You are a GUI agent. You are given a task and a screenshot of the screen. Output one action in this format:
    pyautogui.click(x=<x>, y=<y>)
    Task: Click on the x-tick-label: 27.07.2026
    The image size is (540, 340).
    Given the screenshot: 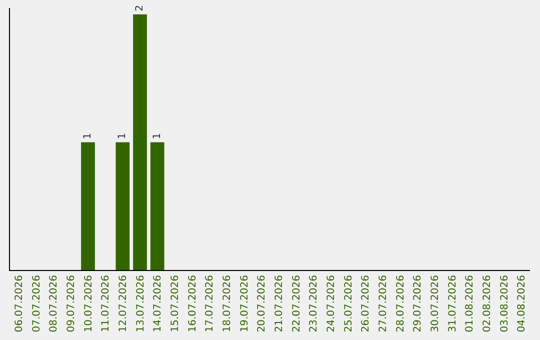 What is the action you would take?
    pyautogui.click(x=383, y=303)
    